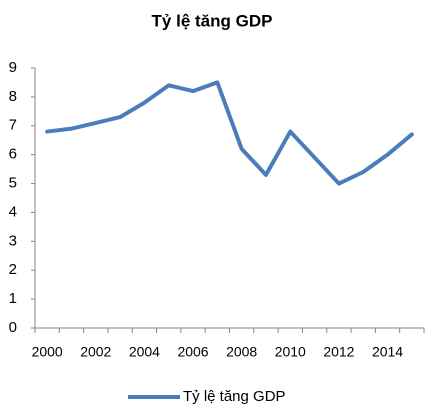  Describe the element at coordinates (13, 154) in the screenshot. I see `y-tick-label: 6` at that location.